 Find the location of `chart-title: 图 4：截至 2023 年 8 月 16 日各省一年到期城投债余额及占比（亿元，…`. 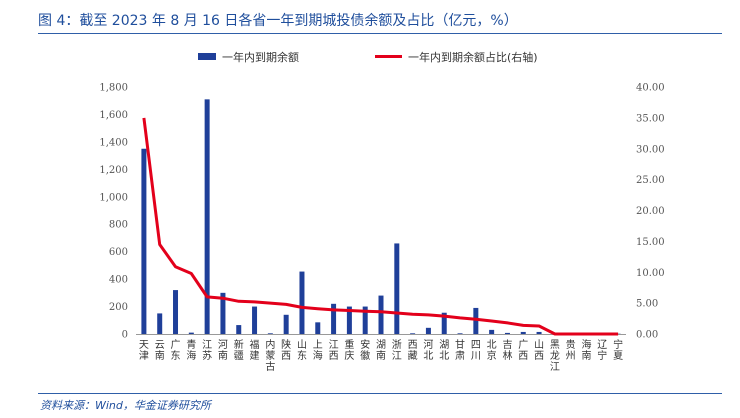

chart-title: 图 4：截至 2023 年 8 月 16 日各省一年到期城投债余额及占比（亿元，… is located at coordinates (278, 21).